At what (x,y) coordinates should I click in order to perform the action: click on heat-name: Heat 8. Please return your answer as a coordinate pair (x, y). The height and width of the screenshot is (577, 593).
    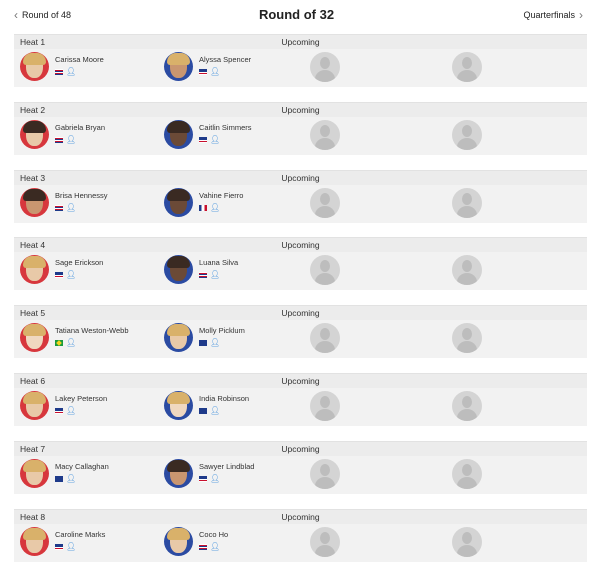
    Looking at the image, I should click on (33, 516).